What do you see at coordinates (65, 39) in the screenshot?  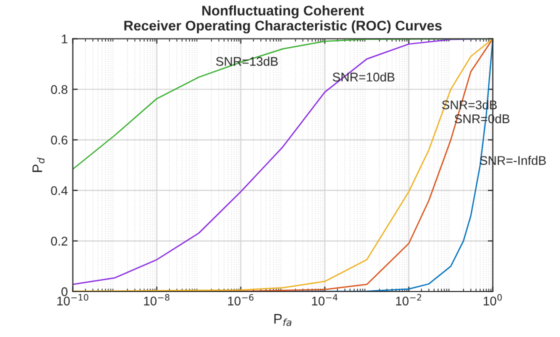 I see `y-tick-label: 1` at bounding box center [65, 39].